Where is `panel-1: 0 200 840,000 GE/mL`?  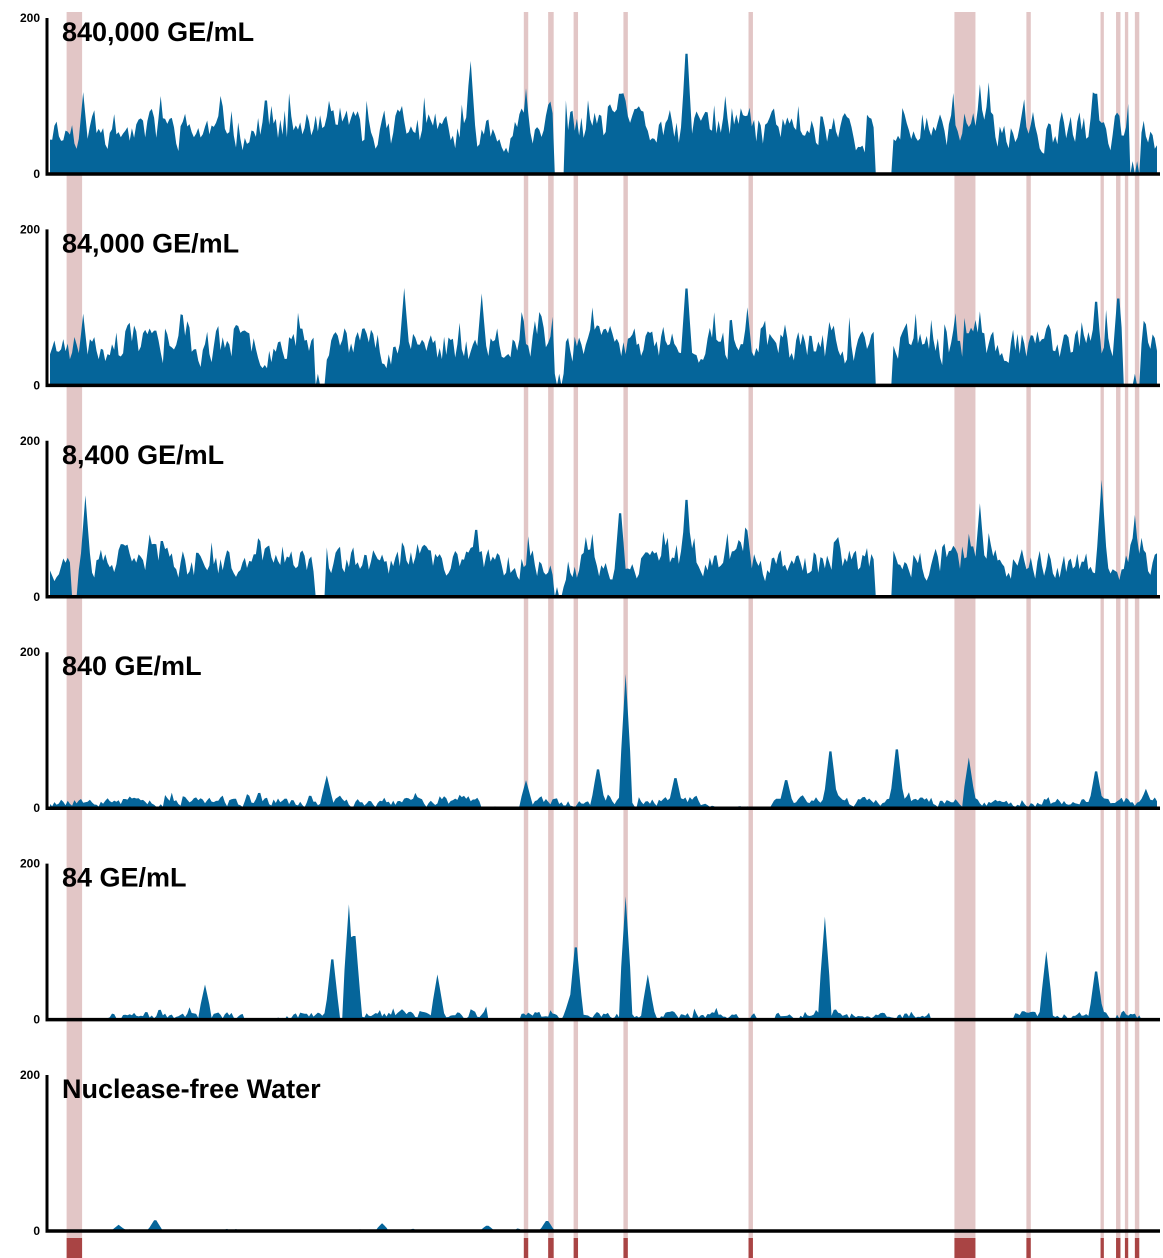 panel-1: 0 200 840,000 GE/mL is located at coordinates (590, 96).